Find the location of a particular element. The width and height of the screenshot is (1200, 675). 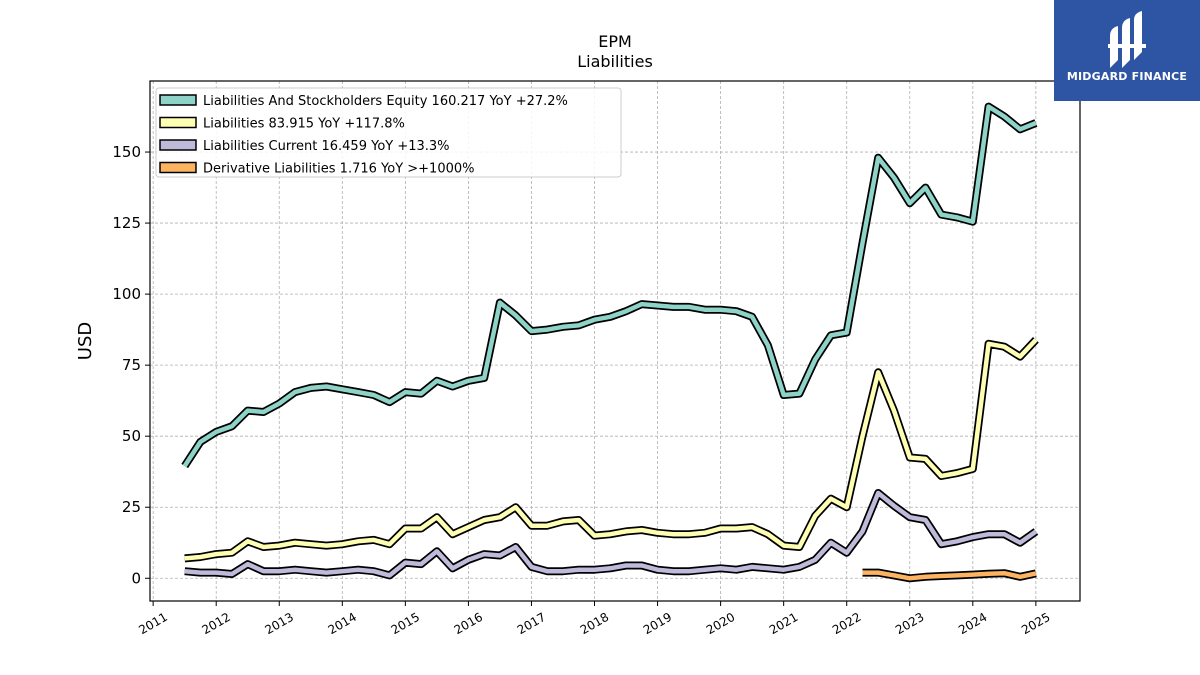

y-tick-label: 25 is located at coordinates (131, 507).